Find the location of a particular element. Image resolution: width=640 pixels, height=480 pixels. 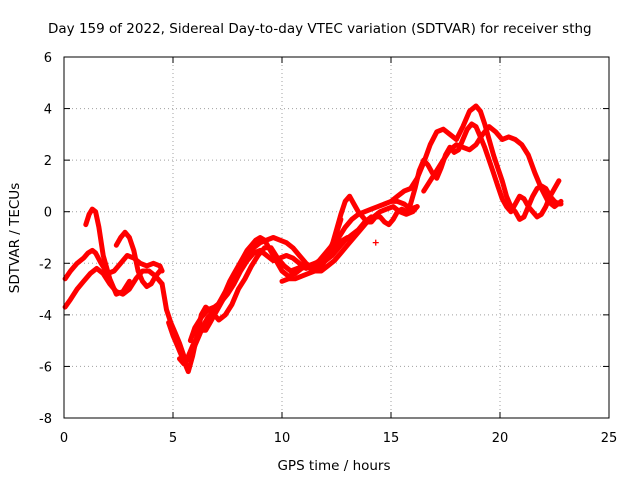

data-series-track-h is located at coordinates (303, 271).